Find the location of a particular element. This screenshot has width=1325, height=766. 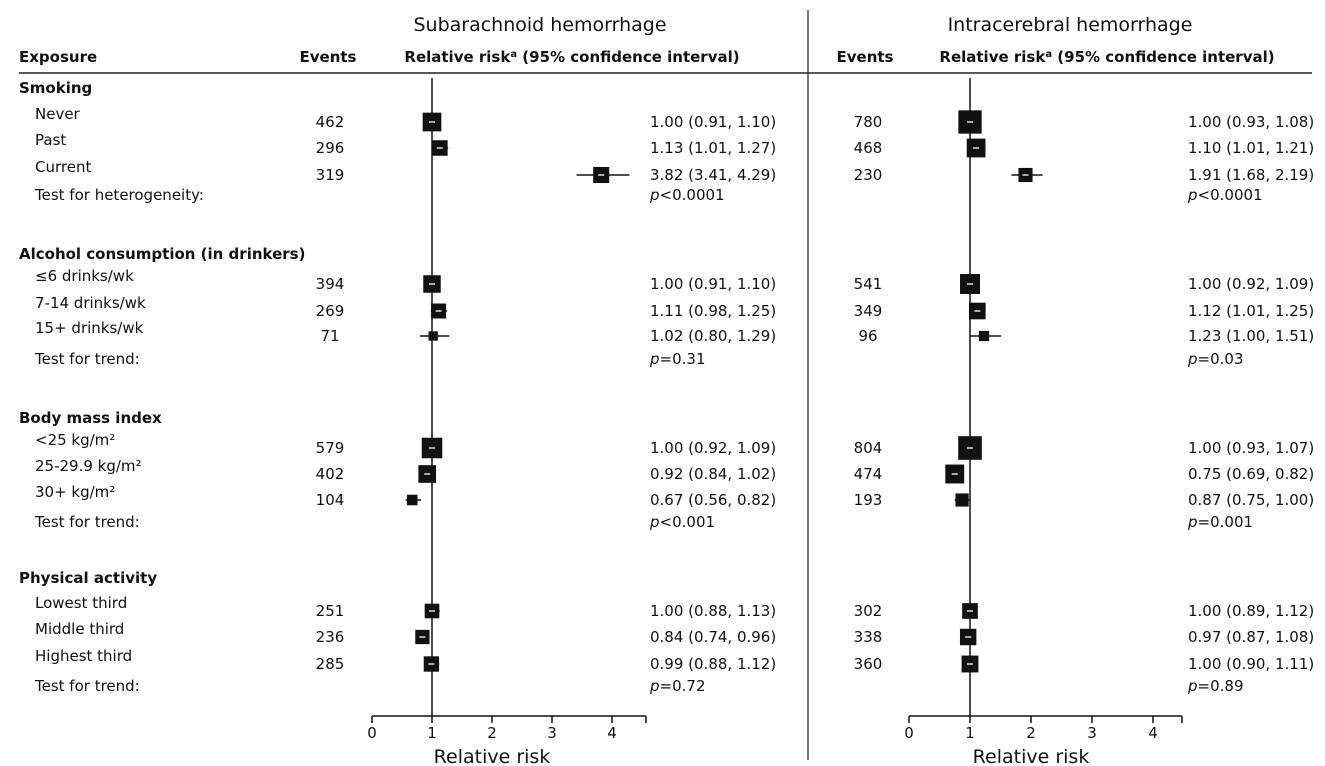

row-label: Current is located at coordinates (63, 167).